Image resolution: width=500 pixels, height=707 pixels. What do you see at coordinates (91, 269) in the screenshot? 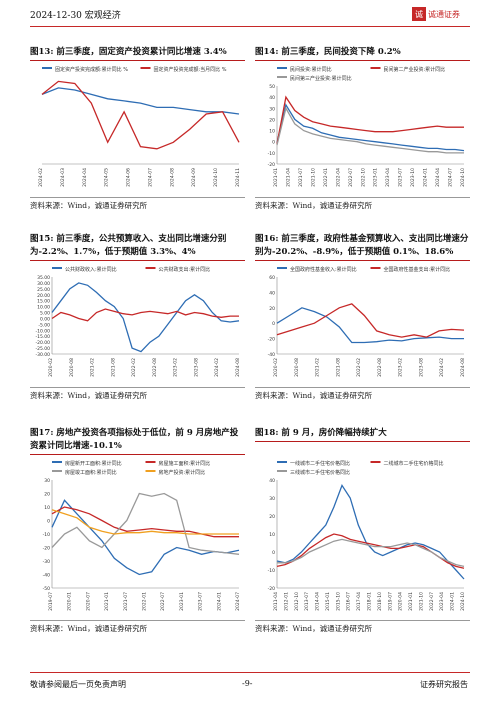
I see `legend-label: 公共财政收入:累计同比` at bounding box center [91, 269].